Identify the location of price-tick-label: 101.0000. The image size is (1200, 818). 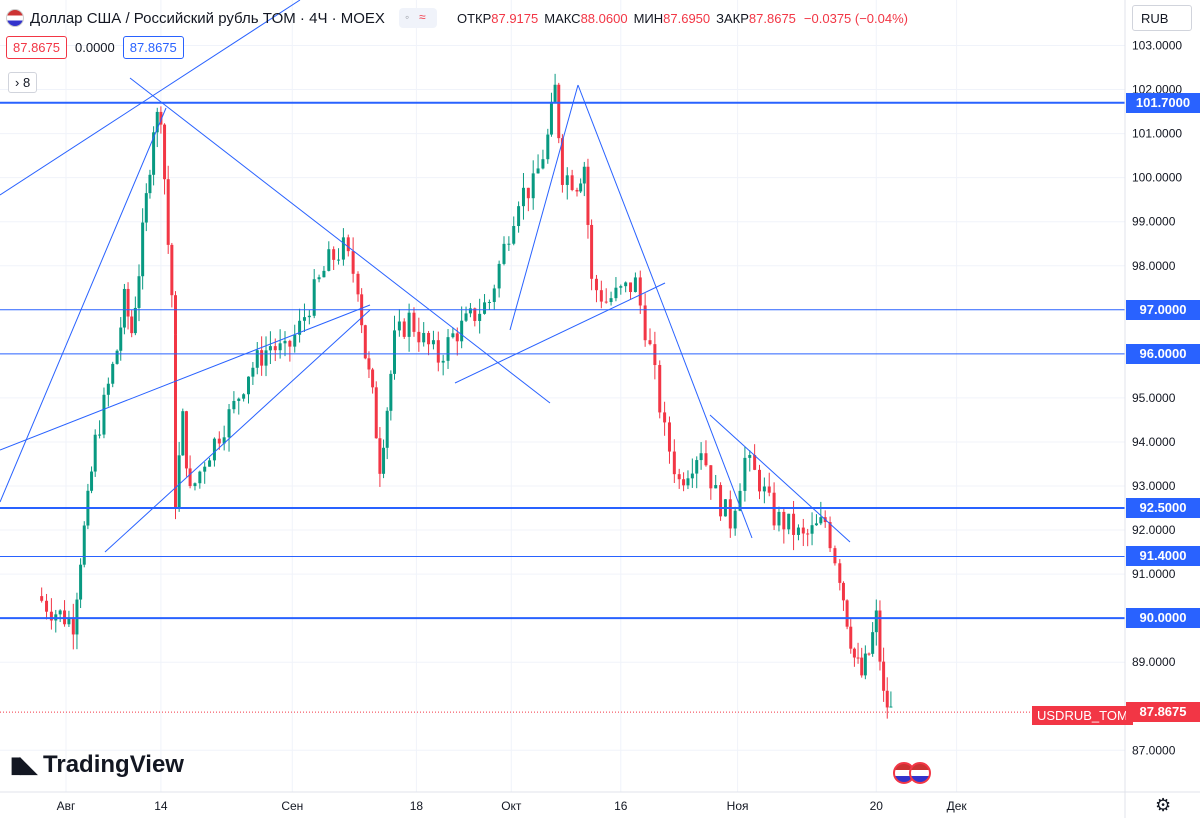
(1157, 134).